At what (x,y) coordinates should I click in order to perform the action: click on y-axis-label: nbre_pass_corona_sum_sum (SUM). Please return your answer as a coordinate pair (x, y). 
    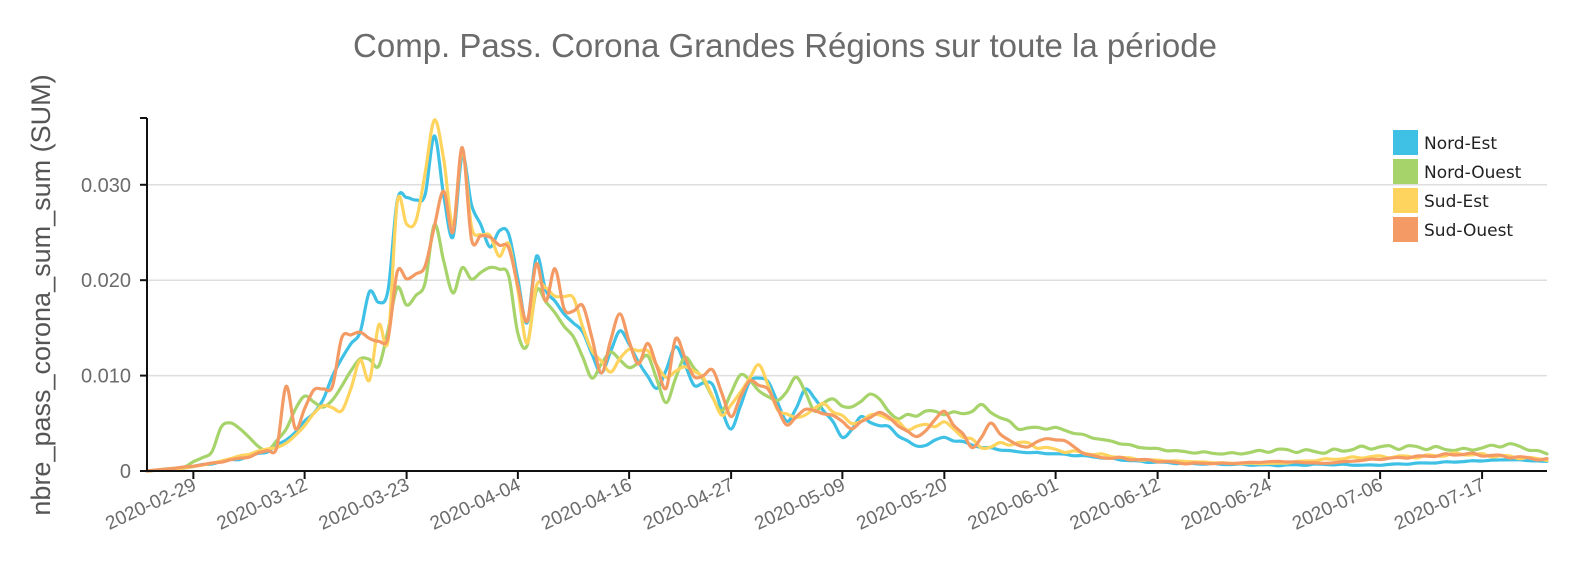
    Looking at the image, I should click on (41, 294).